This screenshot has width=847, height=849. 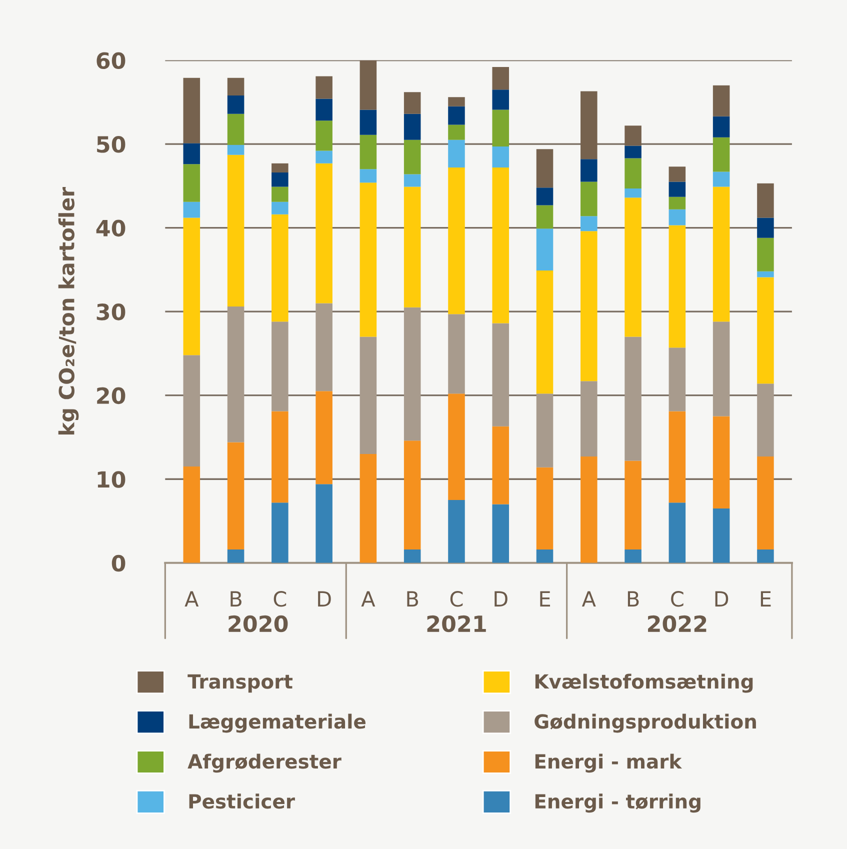 What do you see at coordinates (456, 623) in the screenshot?
I see `text: 2021` at bounding box center [456, 623].